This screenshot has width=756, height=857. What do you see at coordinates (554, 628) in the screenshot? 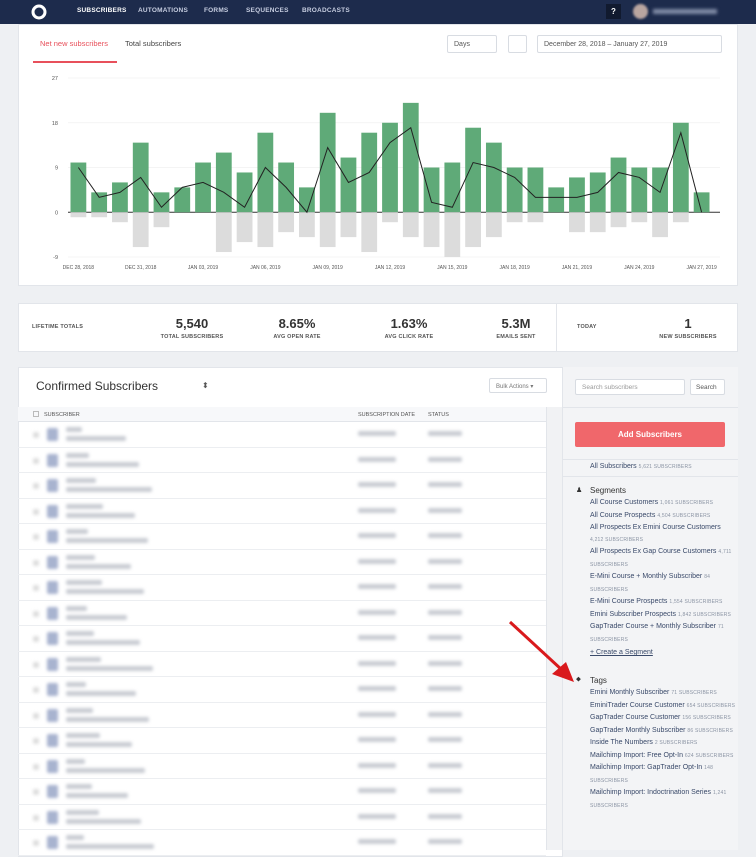
I see `scrollbar` at bounding box center [554, 628].